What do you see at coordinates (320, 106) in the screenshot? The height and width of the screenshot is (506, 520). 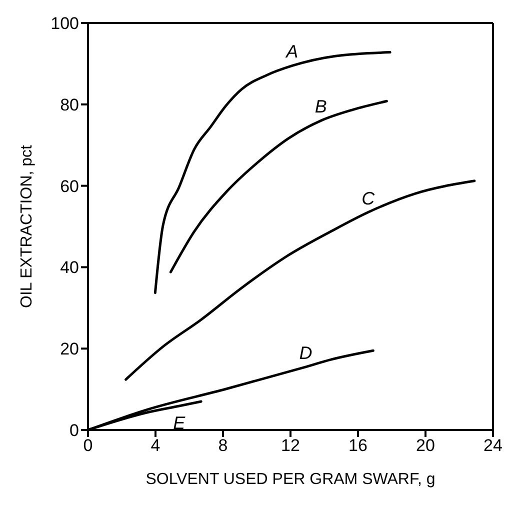 I see `series-label: B` at bounding box center [320, 106].